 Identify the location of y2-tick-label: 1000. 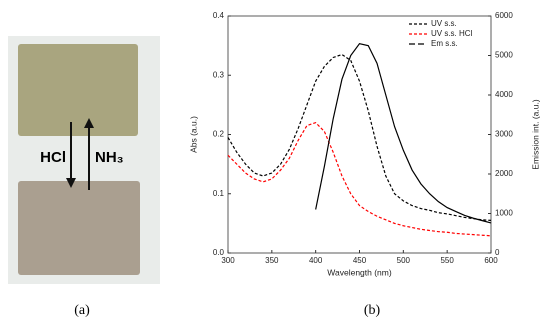
(504, 213).